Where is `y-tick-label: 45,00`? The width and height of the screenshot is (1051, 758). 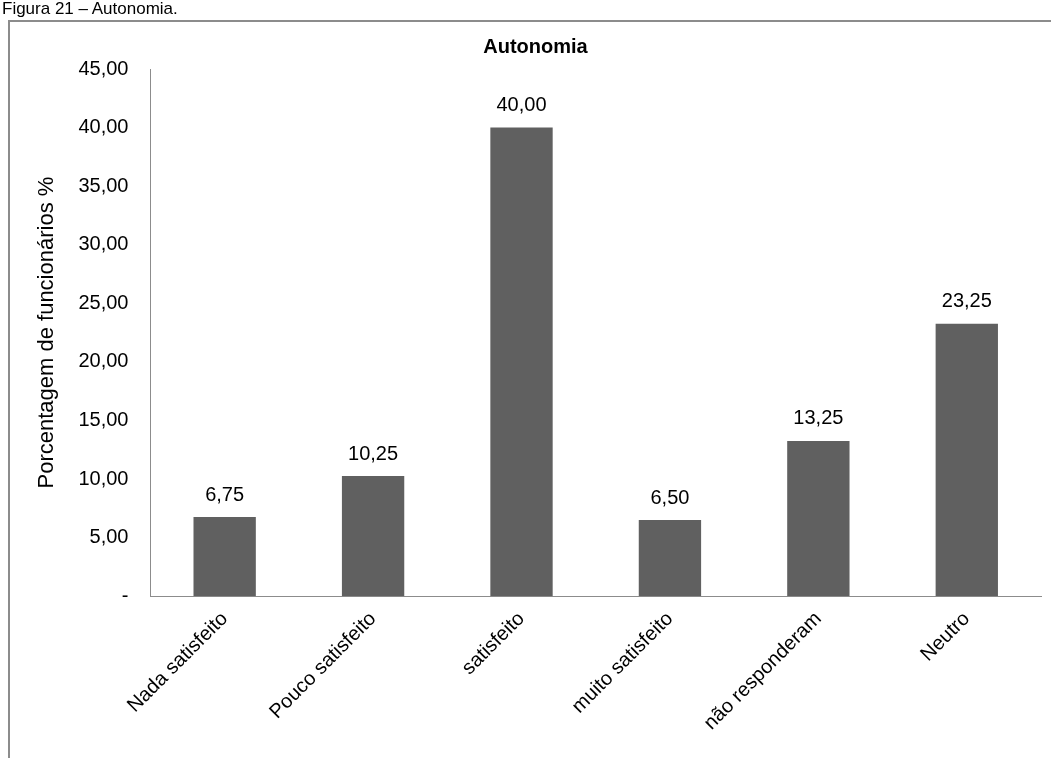
y-tick-label: 45,00 is located at coordinates (103, 67).